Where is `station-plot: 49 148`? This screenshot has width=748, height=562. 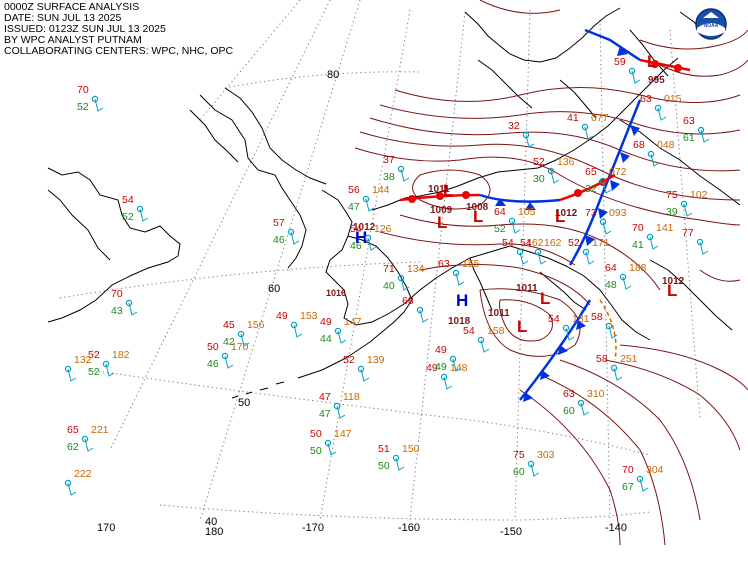 station-plot: 49 148 is located at coordinates (447, 376).